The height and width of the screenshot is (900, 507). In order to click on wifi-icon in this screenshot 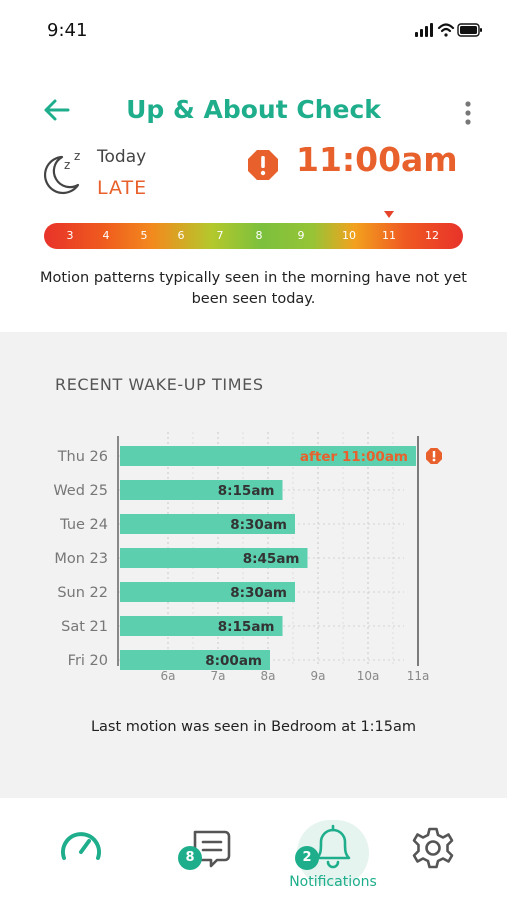, I will do `click(446, 30)`.